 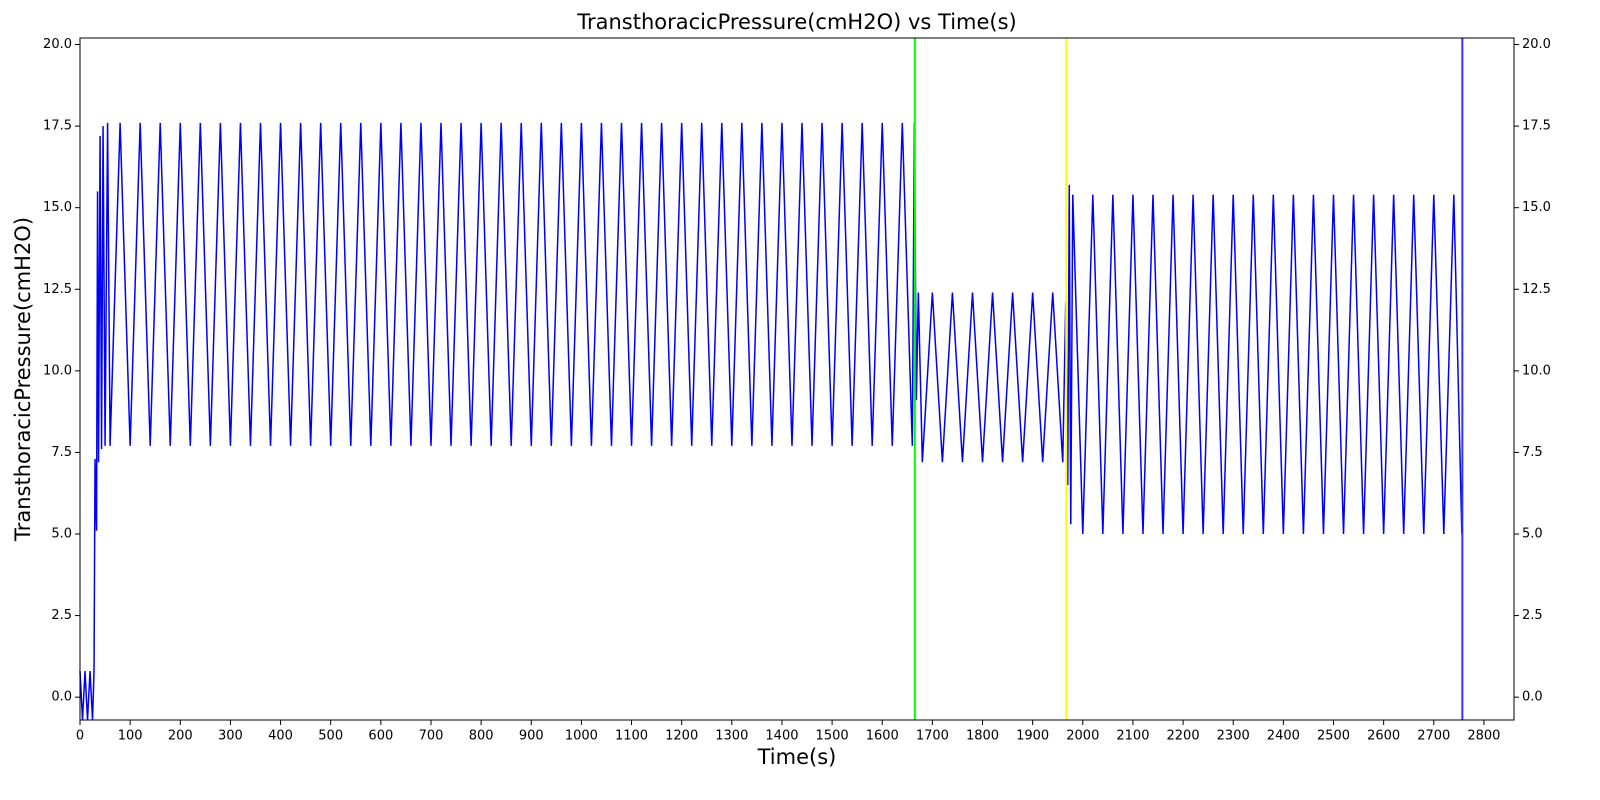 I want to click on x-tick-label: 2500, so click(x=1333, y=736).